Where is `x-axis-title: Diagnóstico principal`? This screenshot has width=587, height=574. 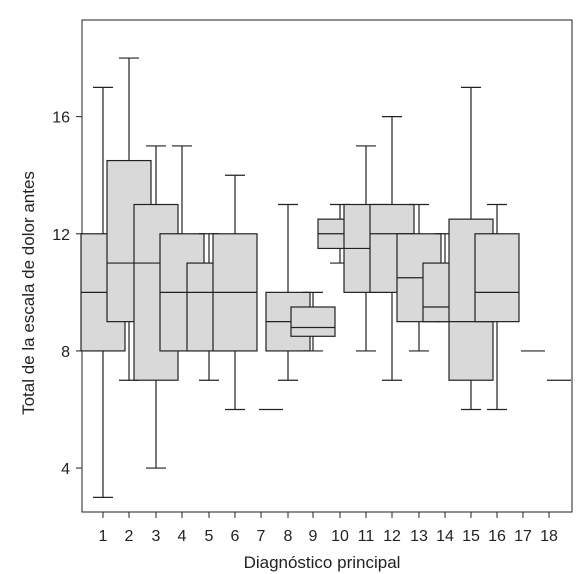
x-axis-title: Diagnóstico principal is located at coordinates (322, 562).